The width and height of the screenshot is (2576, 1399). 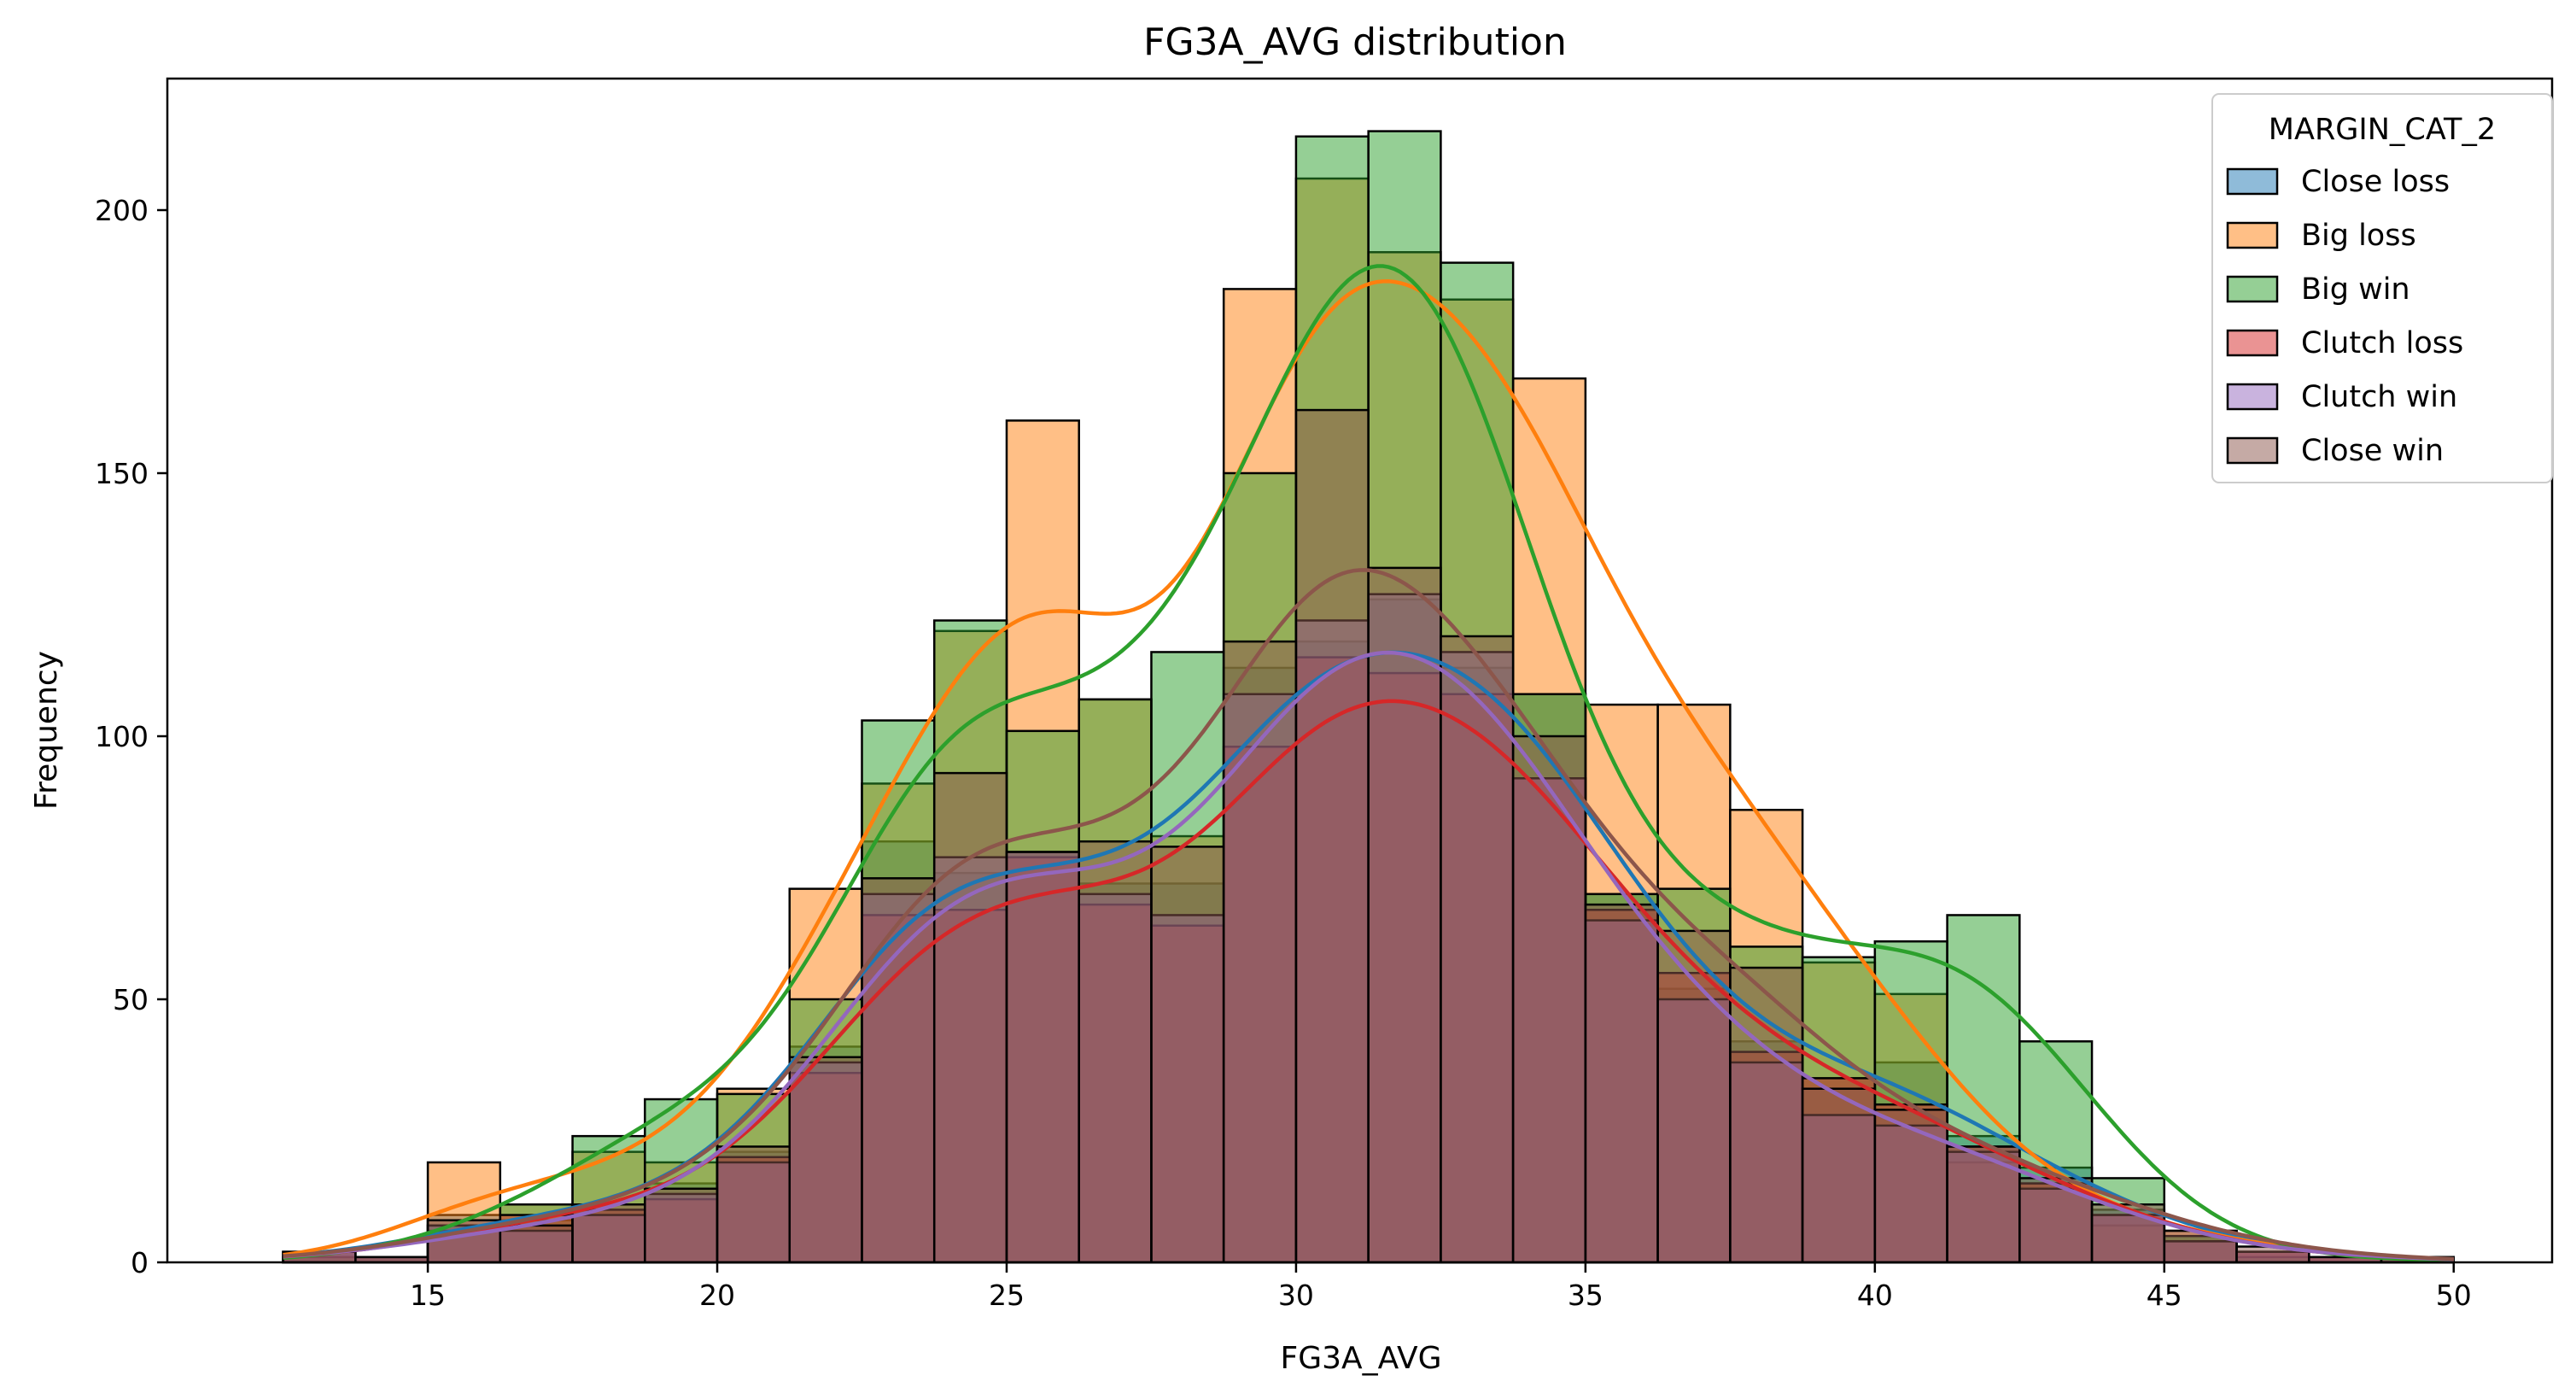 What do you see at coordinates (2252, 397) in the screenshot?
I see `legend-swatch-clutch-win` at bounding box center [2252, 397].